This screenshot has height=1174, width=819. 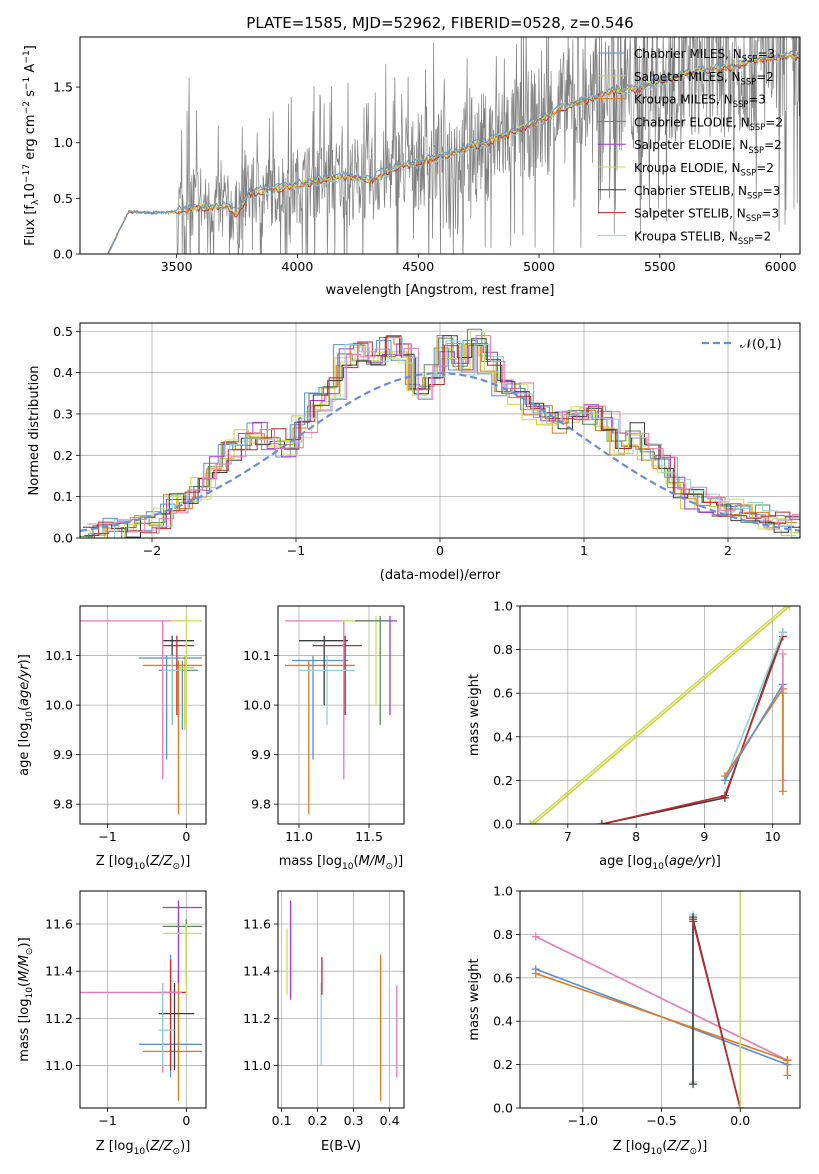 What do you see at coordinates (63, 754) in the screenshot?
I see `y-tick-label: 9.9` at bounding box center [63, 754].